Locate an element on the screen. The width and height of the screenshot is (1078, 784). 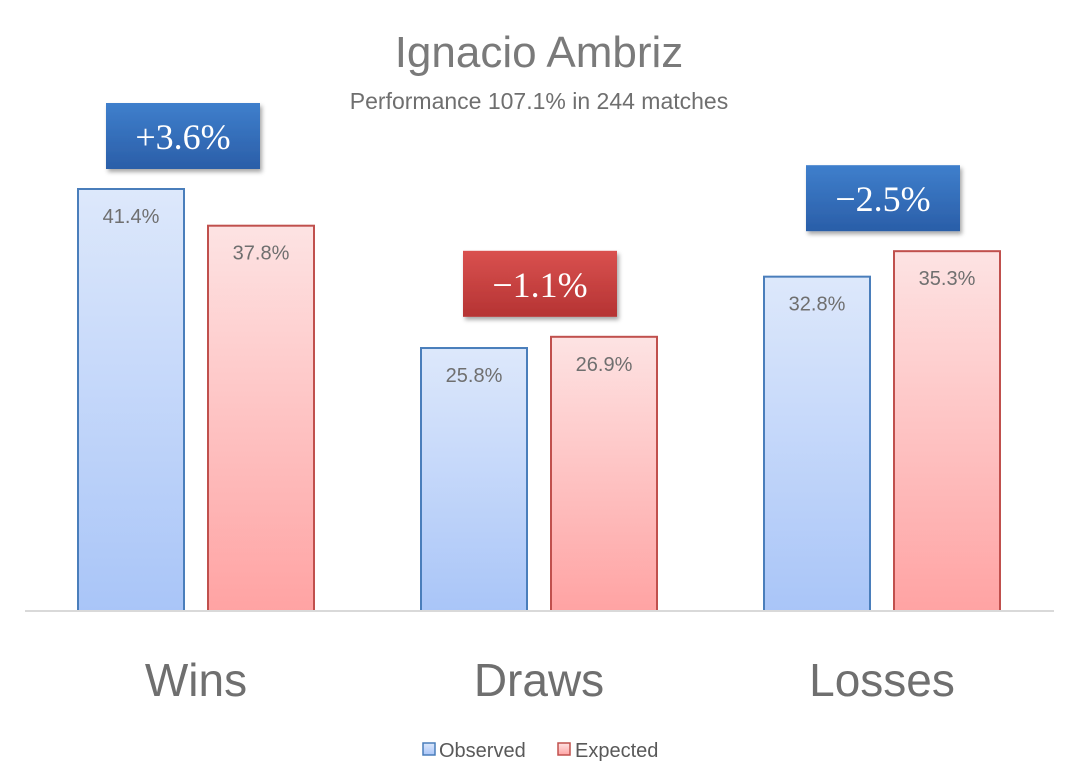
category-label-losses: Losses is located at coordinates (882, 680).